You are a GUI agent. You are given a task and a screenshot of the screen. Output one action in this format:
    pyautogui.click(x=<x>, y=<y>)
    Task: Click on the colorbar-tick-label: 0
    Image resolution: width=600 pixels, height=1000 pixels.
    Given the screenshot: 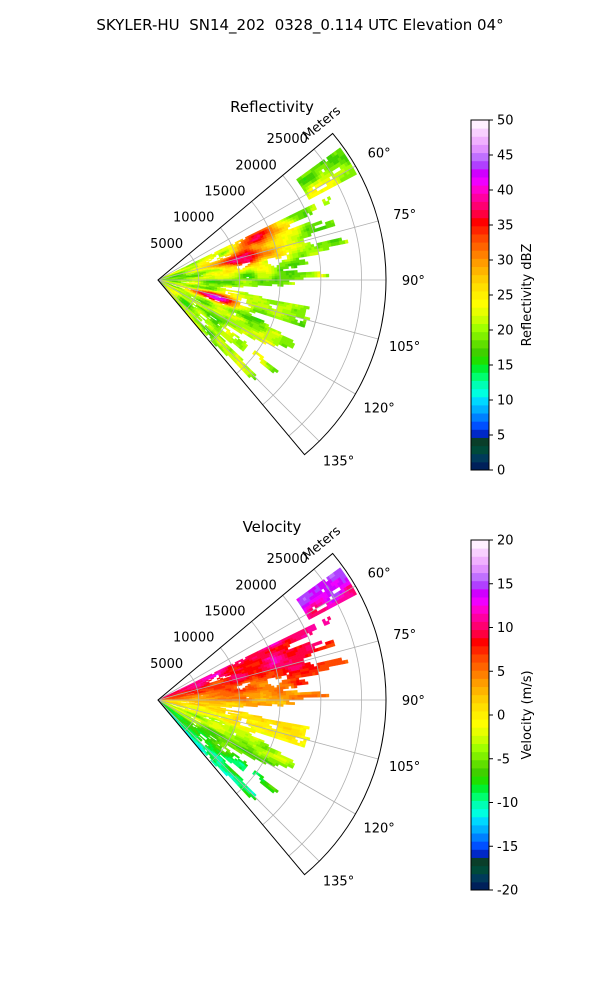 What is the action you would take?
    pyautogui.click(x=501, y=471)
    